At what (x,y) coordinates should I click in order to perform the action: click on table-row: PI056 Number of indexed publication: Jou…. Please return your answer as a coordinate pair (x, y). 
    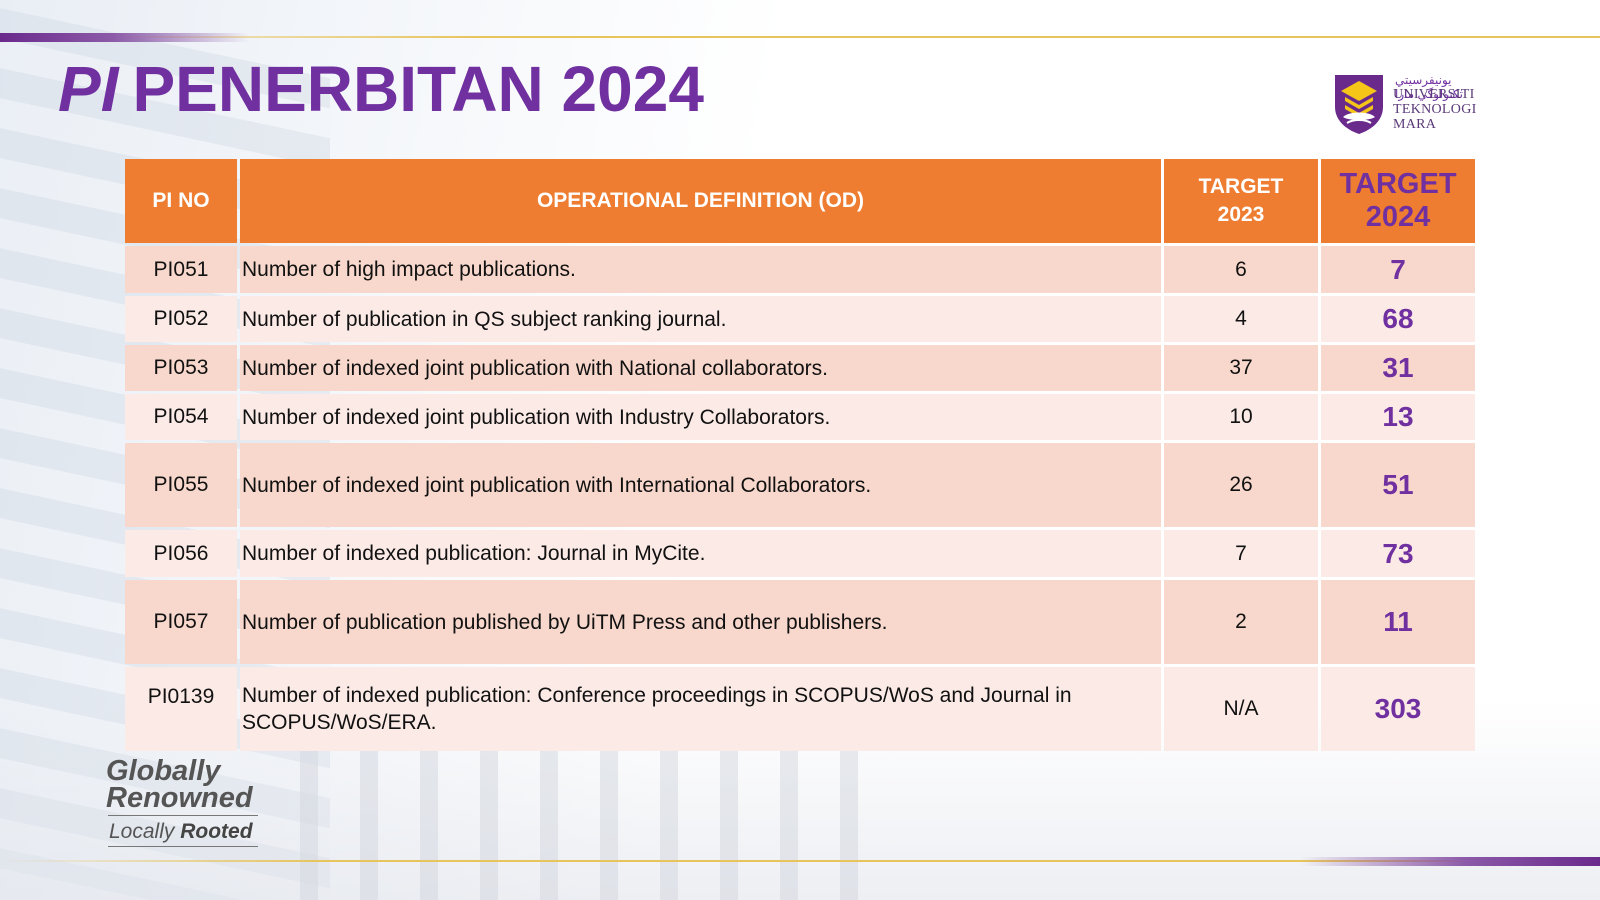
    Looking at the image, I should click on (800, 553).